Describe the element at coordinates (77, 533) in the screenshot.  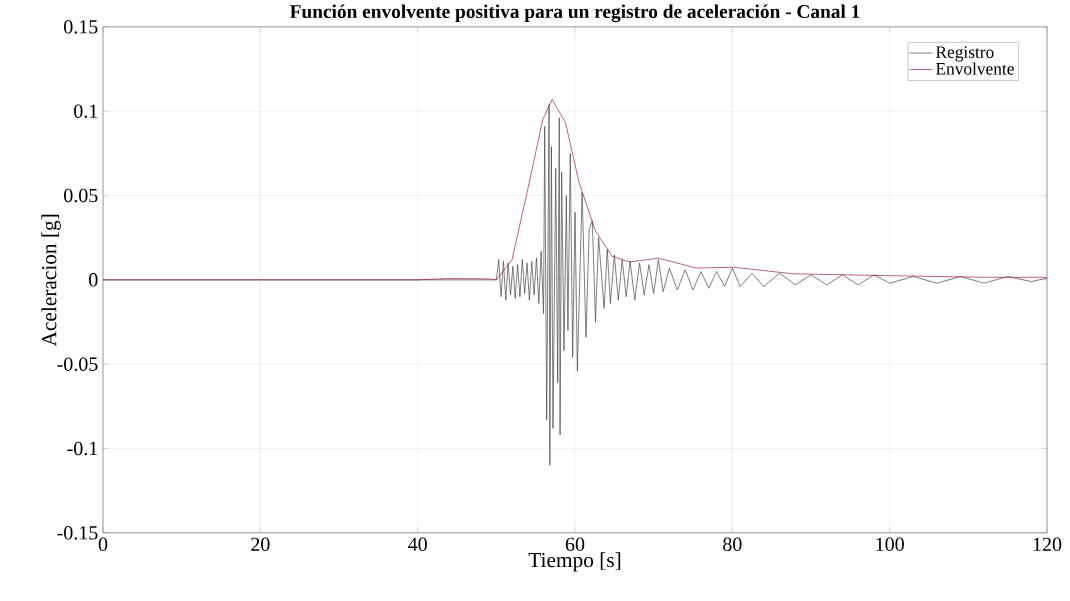
I see `y-tick-label: -0.15` at that location.